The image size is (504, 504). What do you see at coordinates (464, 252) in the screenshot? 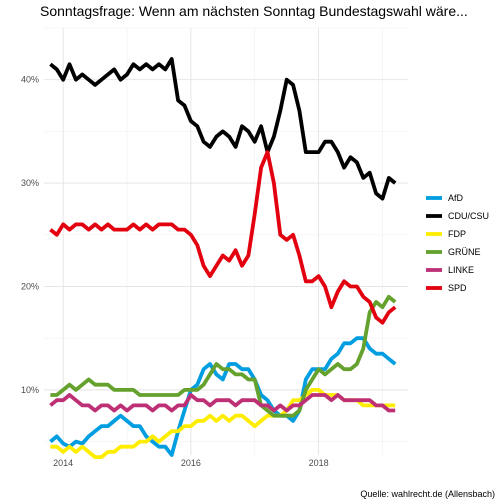
I see `legend-label: GRÜNE` at bounding box center [464, 252].